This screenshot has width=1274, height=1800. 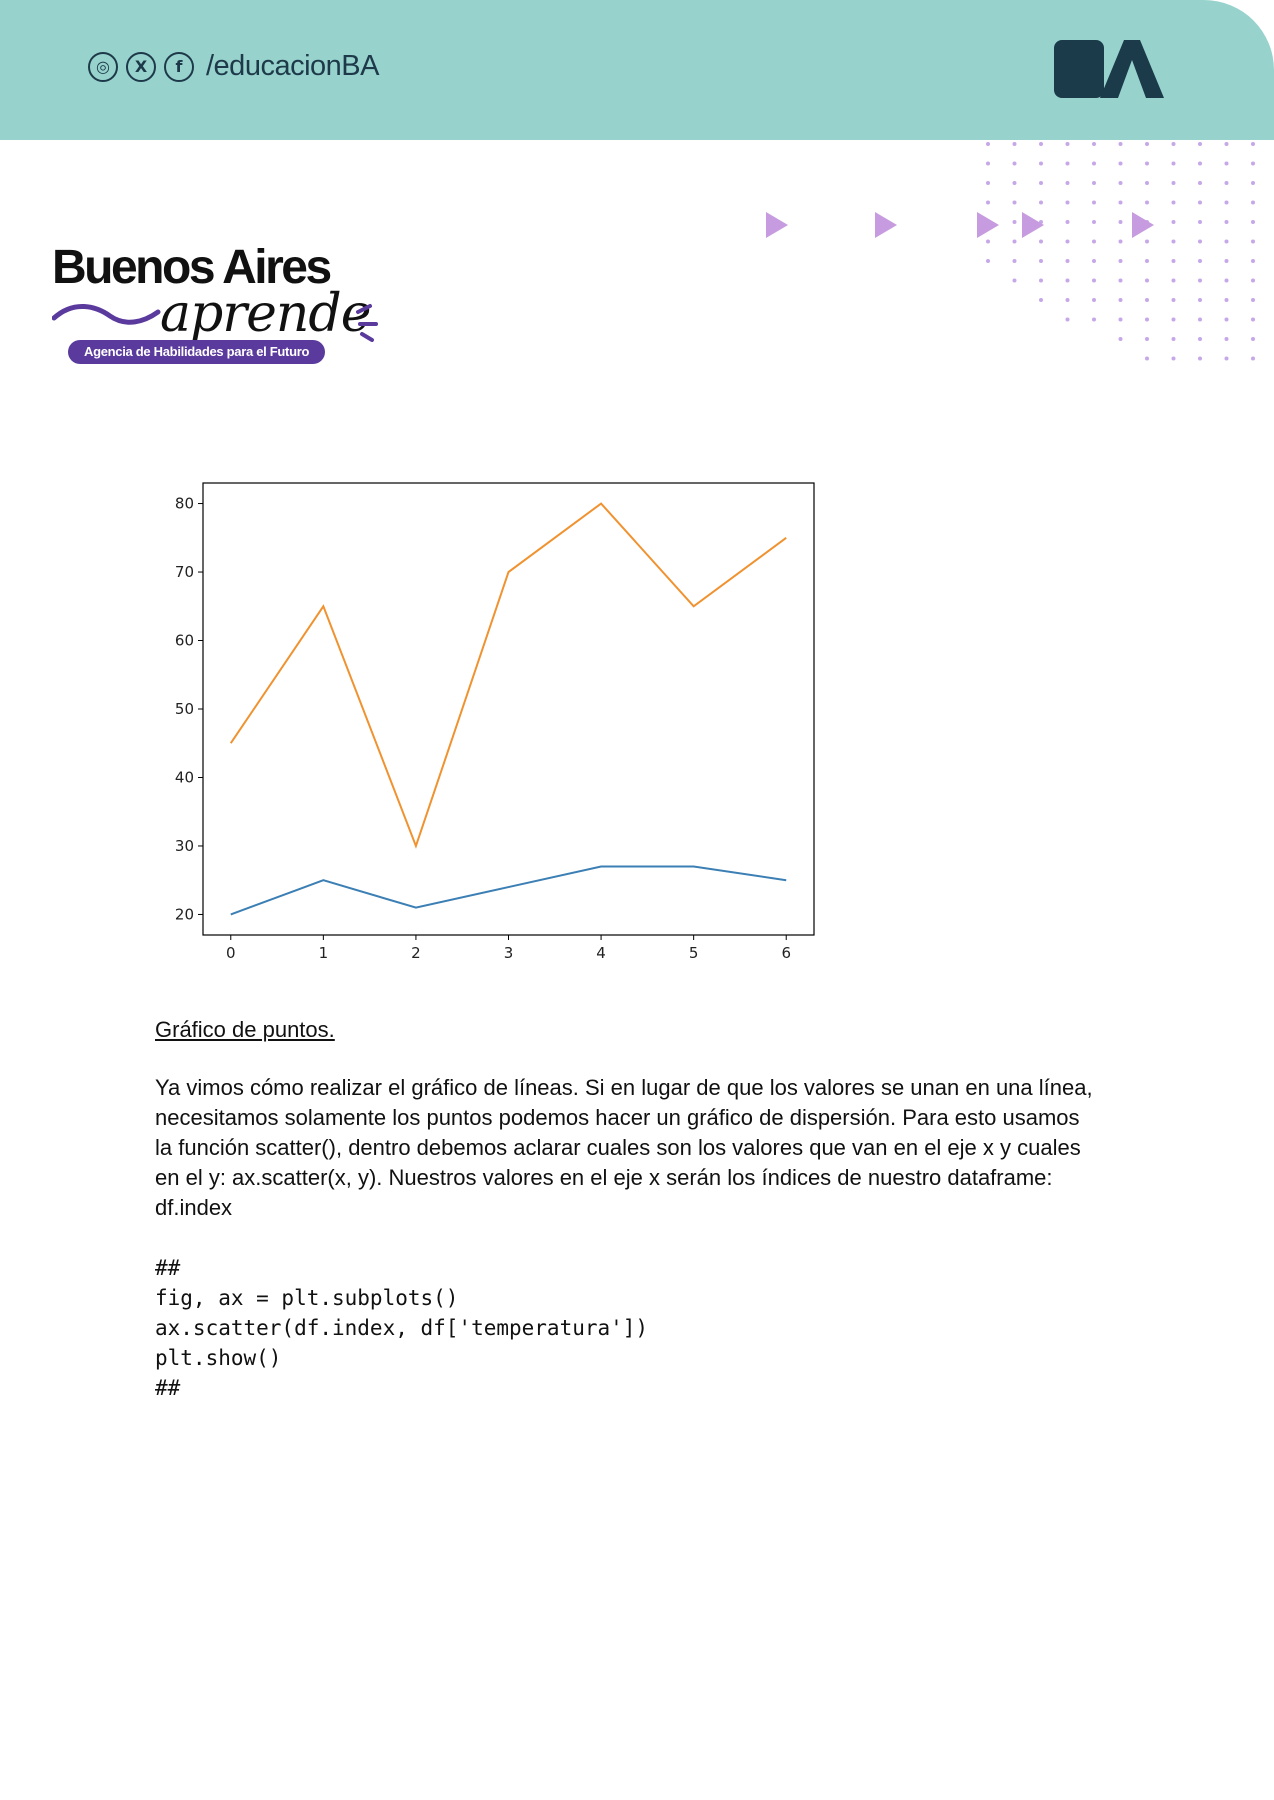 I want to click on logo-tagline-badge: Agencia de Habilidades para el Futuro, so click(x=197, y=352).